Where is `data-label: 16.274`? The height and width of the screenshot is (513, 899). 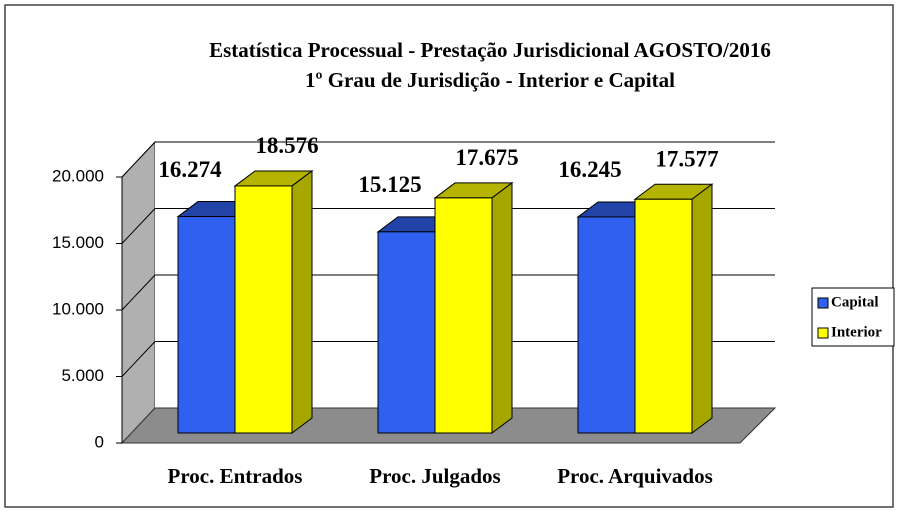 data-label: 16.274 is located at coordinates (190, 169).